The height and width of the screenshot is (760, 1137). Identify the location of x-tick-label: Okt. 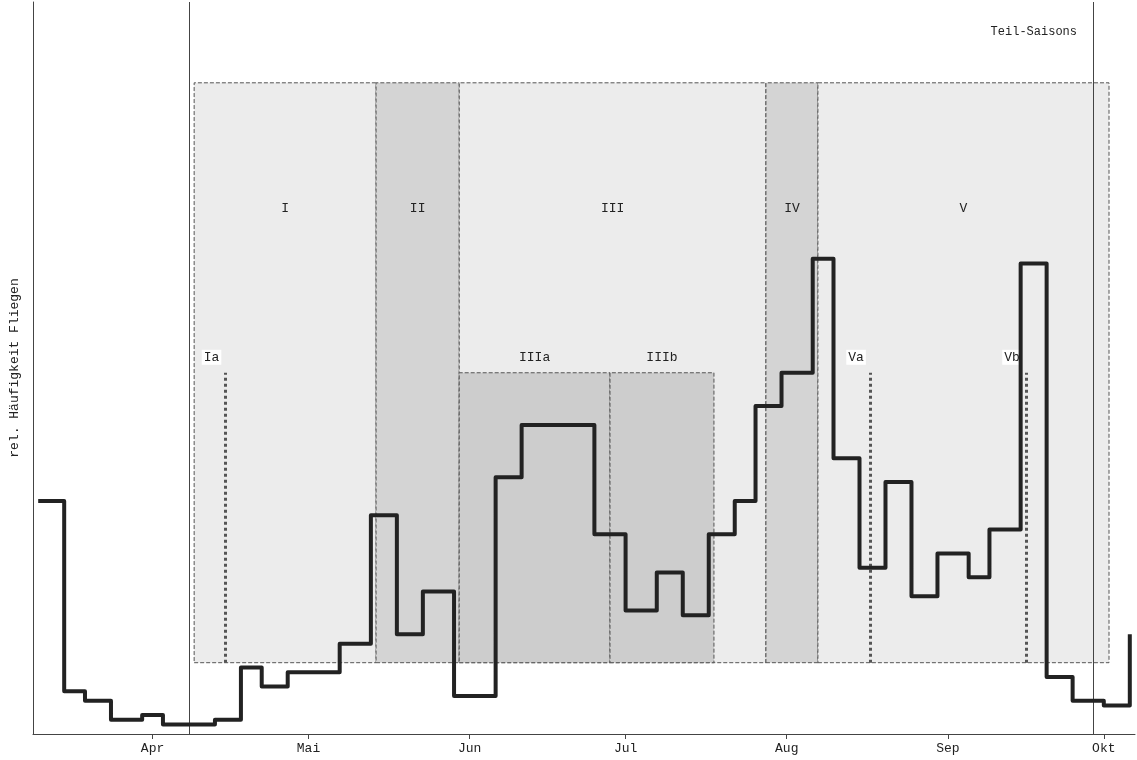
(1104, 748).